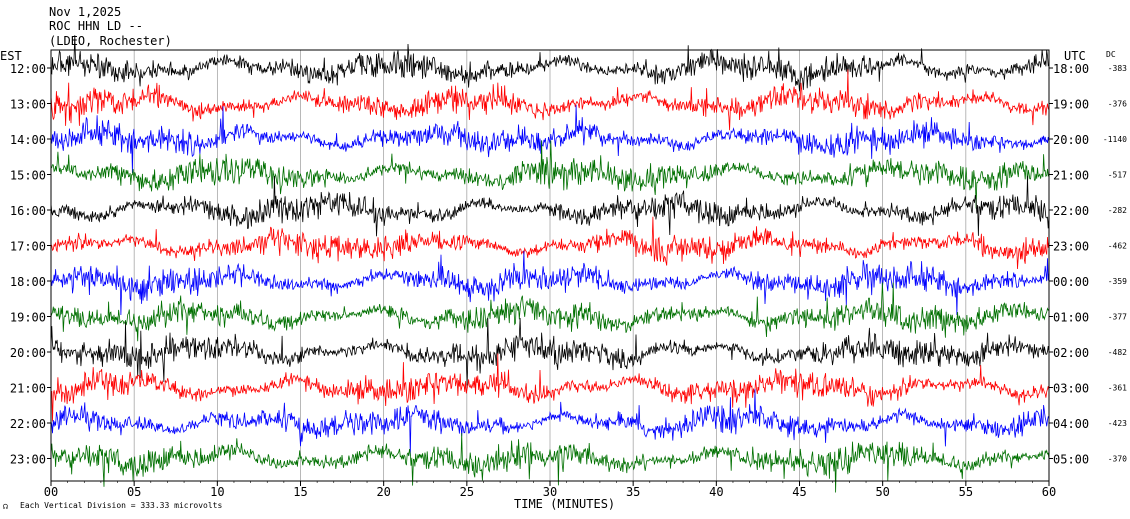 This screenshot has height=519, width=1130. Describe the element at coordinates (28, 353) in the screenshot. I see `est-hour-label: 20:00` at that location.